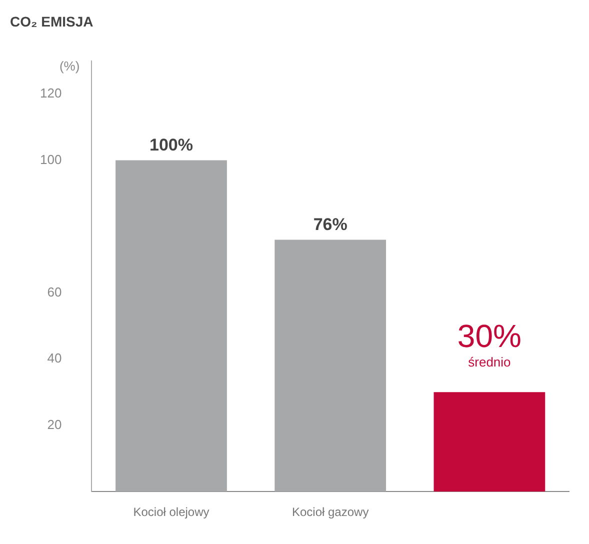 The height and width of the screenshot is (544, 589). What do you see at coordinates (489, 362) in the screenshot?
I see `annotation: średnio` at bounding box center [489, 362].